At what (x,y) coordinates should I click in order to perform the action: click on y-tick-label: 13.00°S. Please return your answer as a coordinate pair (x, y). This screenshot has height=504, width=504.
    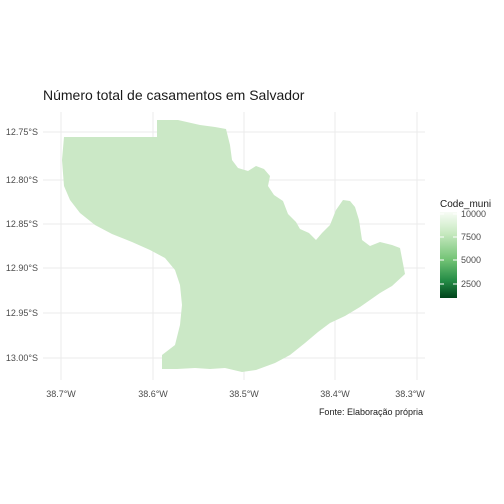
    Looking at the image, I should click on (22, 358).